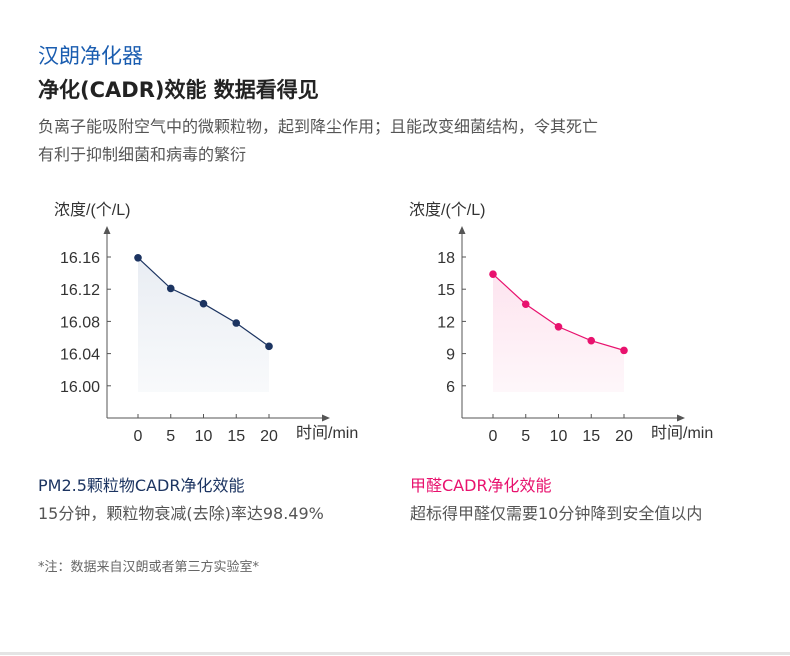 The height and width of the screenshot is (656, 790). What do you see at coordinates (450, 387) in the screenshot?
I see `formaldehyde-y-tick-label: 6` at bounding box center [450, 387].